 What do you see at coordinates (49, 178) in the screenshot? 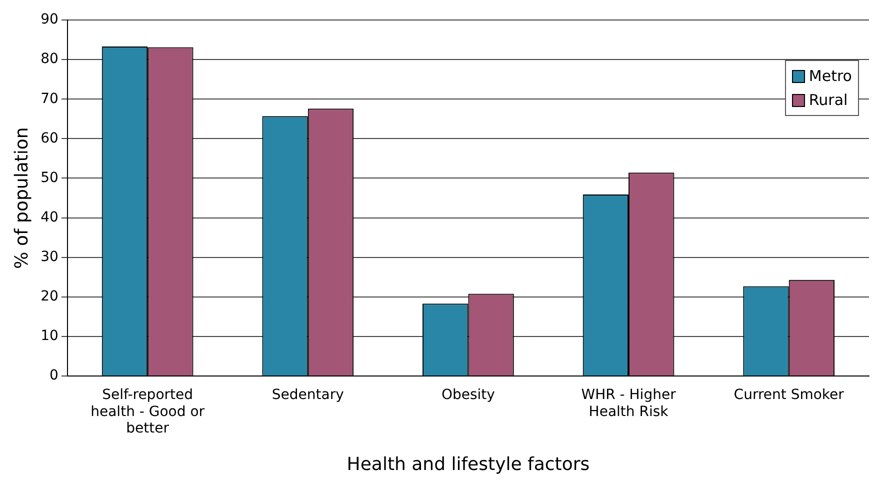
I see `y-tick-label: 50` at bounding box center [49, 178].